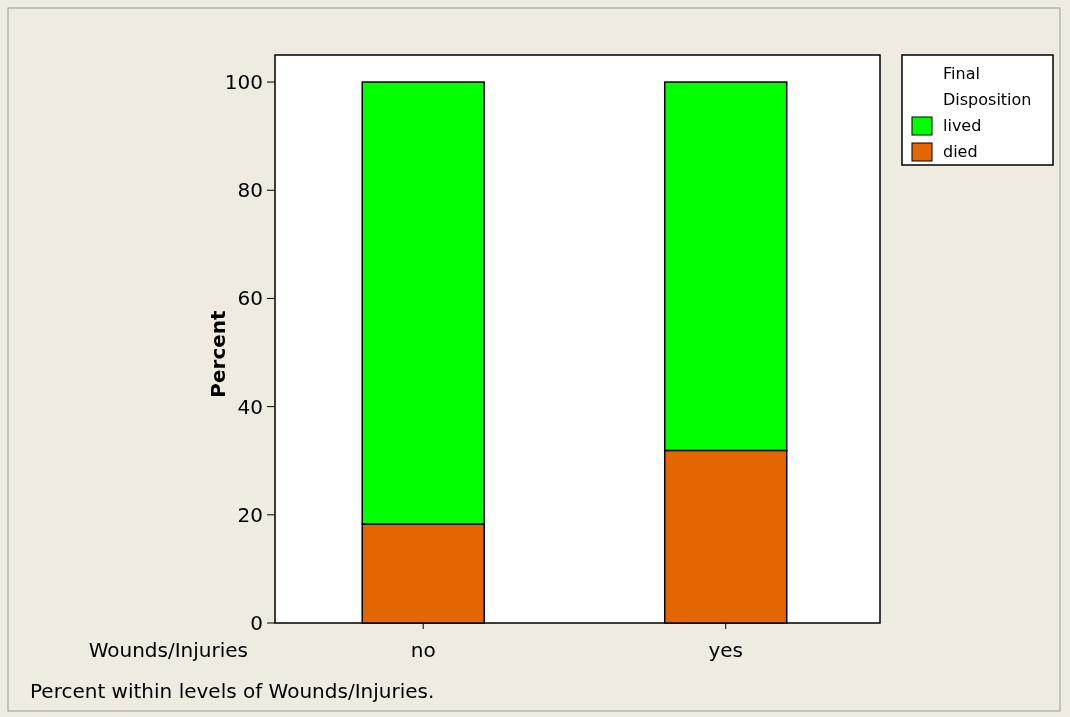  I want to click on y-tick-label: 40, so click(250, 406).